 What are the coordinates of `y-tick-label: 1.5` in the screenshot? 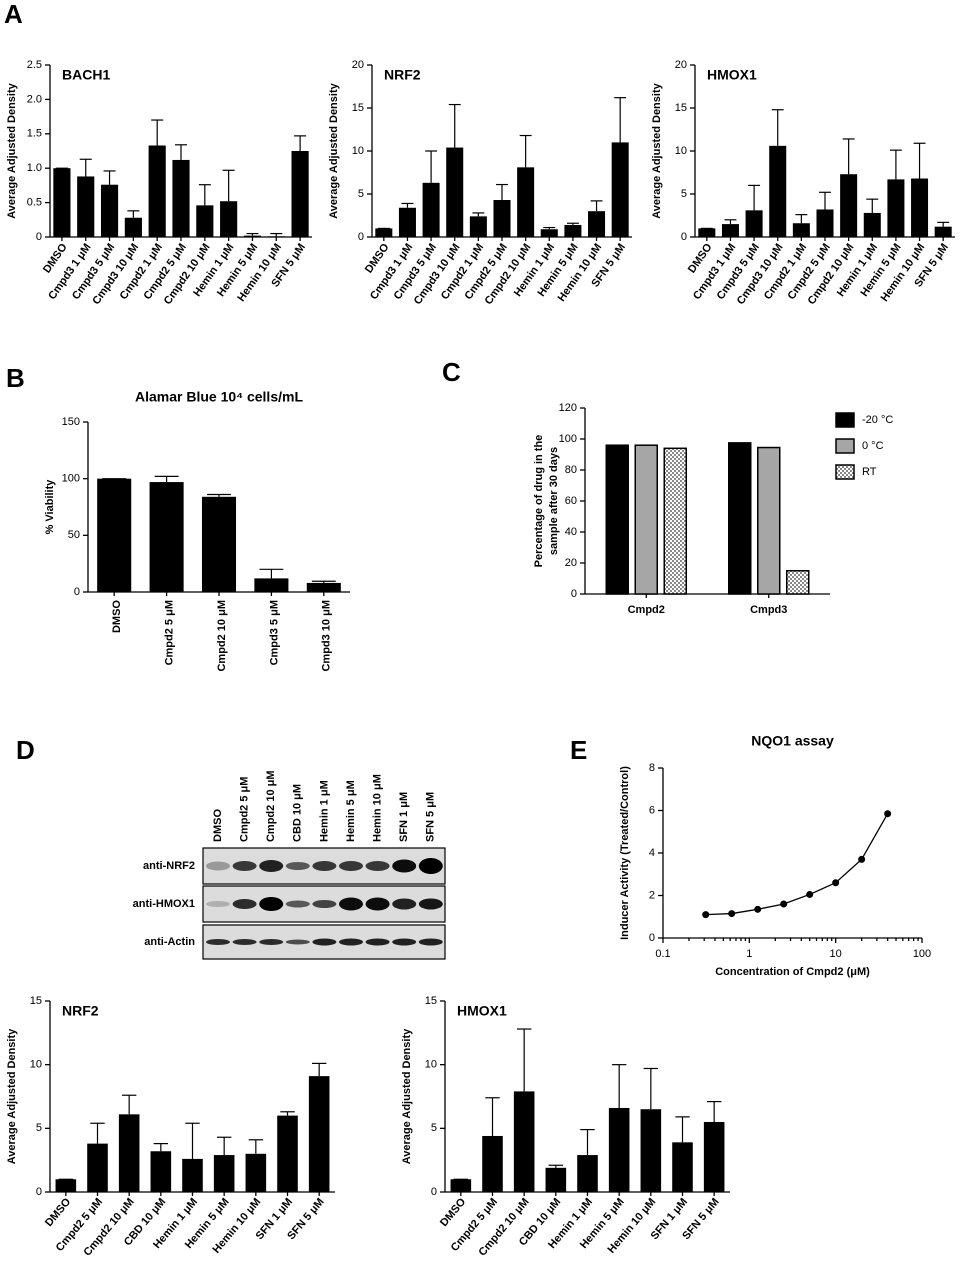 It's located at (34, 134).